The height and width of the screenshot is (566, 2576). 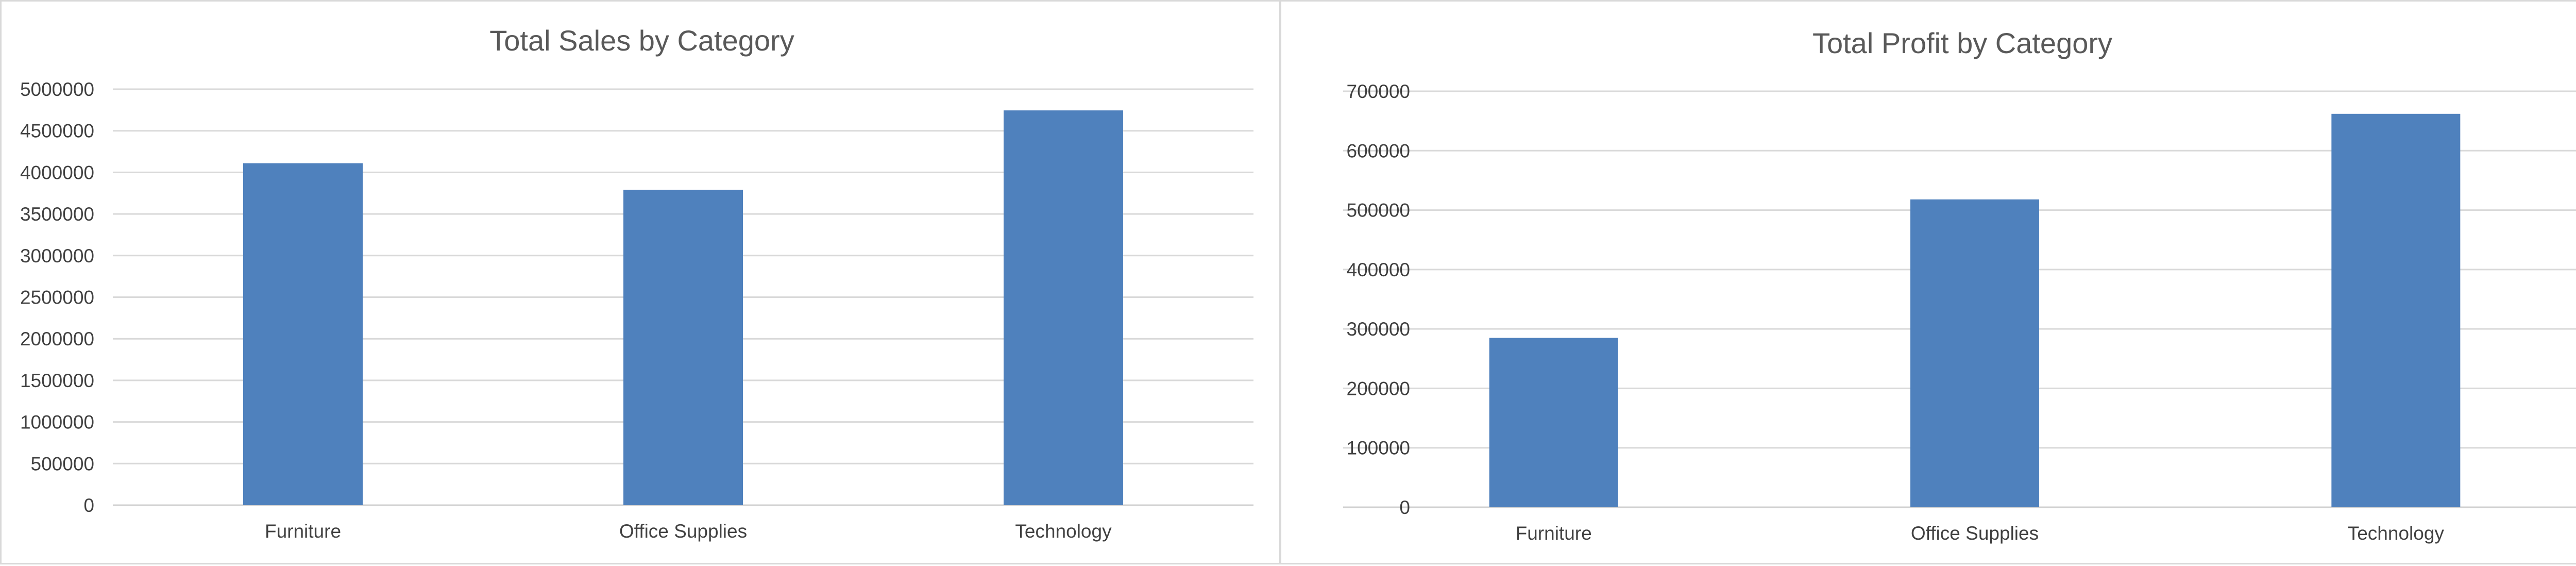 What do you see at coordinates (57, 339) in the screenshot?
I see `sales-y-tick-label: 2000000` at bounding box center [57, 339].